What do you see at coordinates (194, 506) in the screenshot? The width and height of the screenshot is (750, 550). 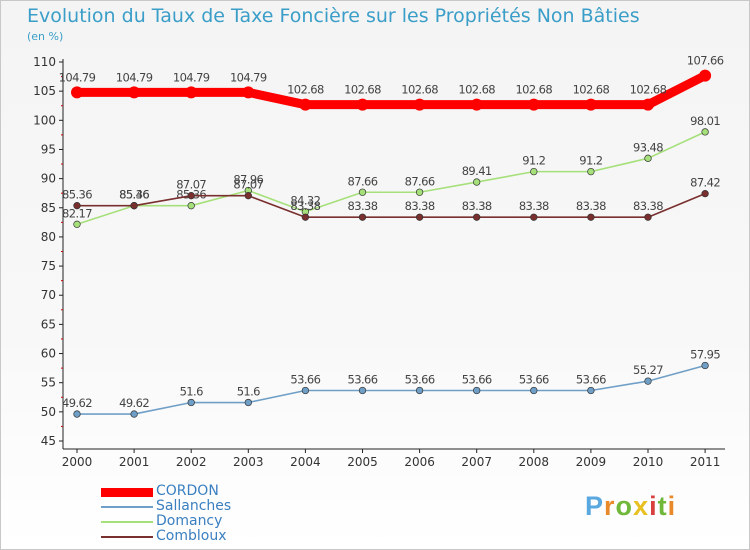 I see `legend-label: Sallanches` at bounding box center [194, 506].